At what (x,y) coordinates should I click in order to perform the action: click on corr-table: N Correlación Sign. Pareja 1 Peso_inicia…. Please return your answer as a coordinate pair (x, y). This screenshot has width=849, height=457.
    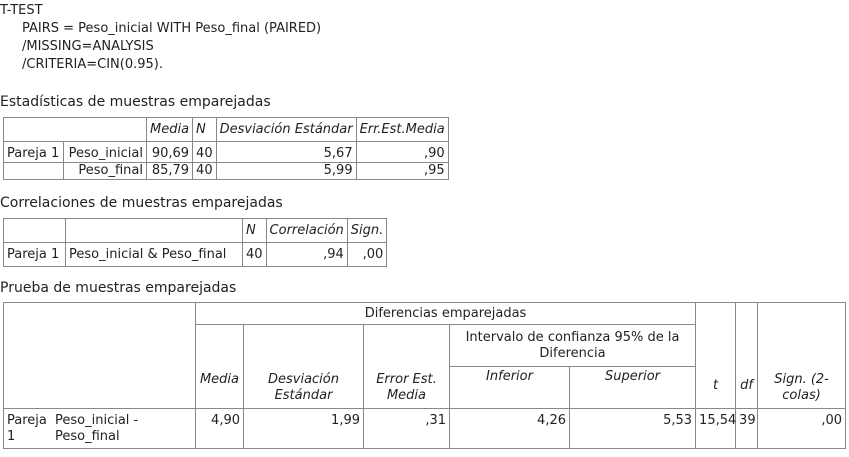
    Looking at the image, I should click on (195, 242).